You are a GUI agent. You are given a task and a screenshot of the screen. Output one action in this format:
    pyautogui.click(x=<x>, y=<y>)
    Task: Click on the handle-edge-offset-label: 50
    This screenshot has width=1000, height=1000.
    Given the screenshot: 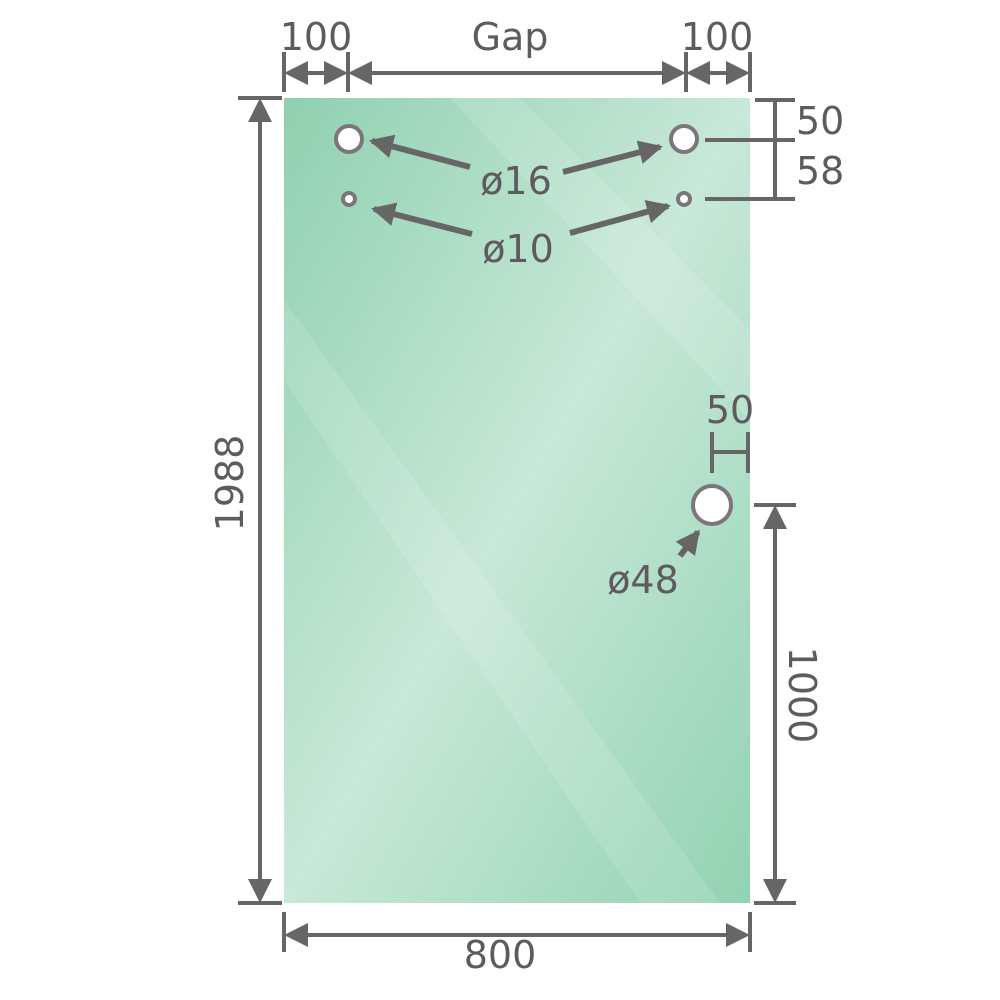 What is the action you would take?
    pyautogui.click(x=730, y=410)
    